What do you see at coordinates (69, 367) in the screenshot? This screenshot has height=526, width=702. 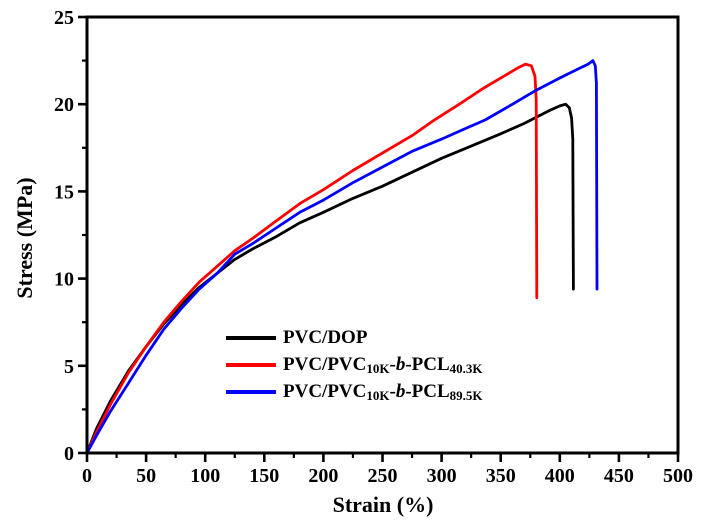 I see `y-tick-label: 5` at bounding box center [69, 367].